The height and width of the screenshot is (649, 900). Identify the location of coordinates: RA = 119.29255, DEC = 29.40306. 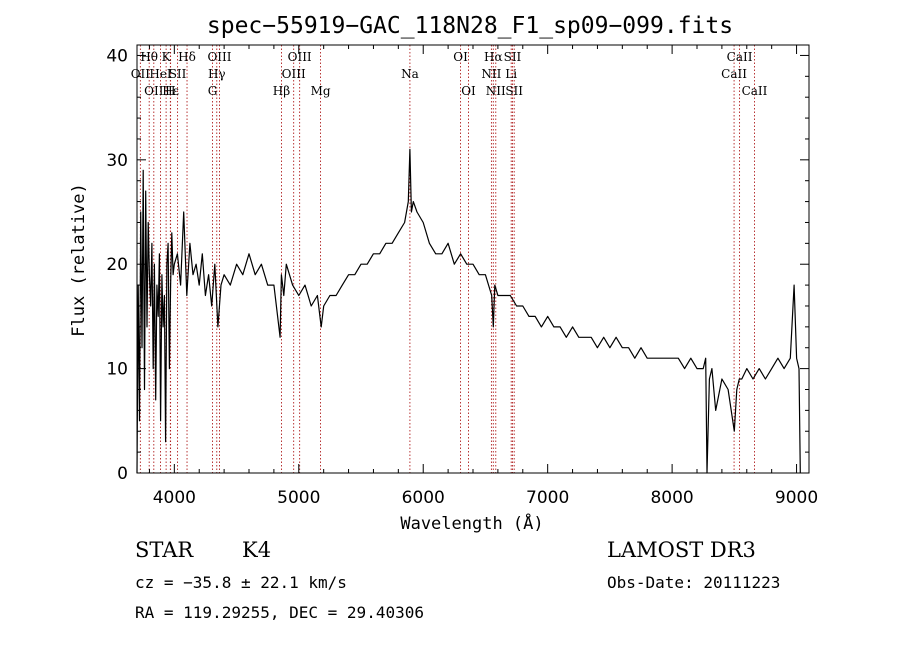
(279, 612).